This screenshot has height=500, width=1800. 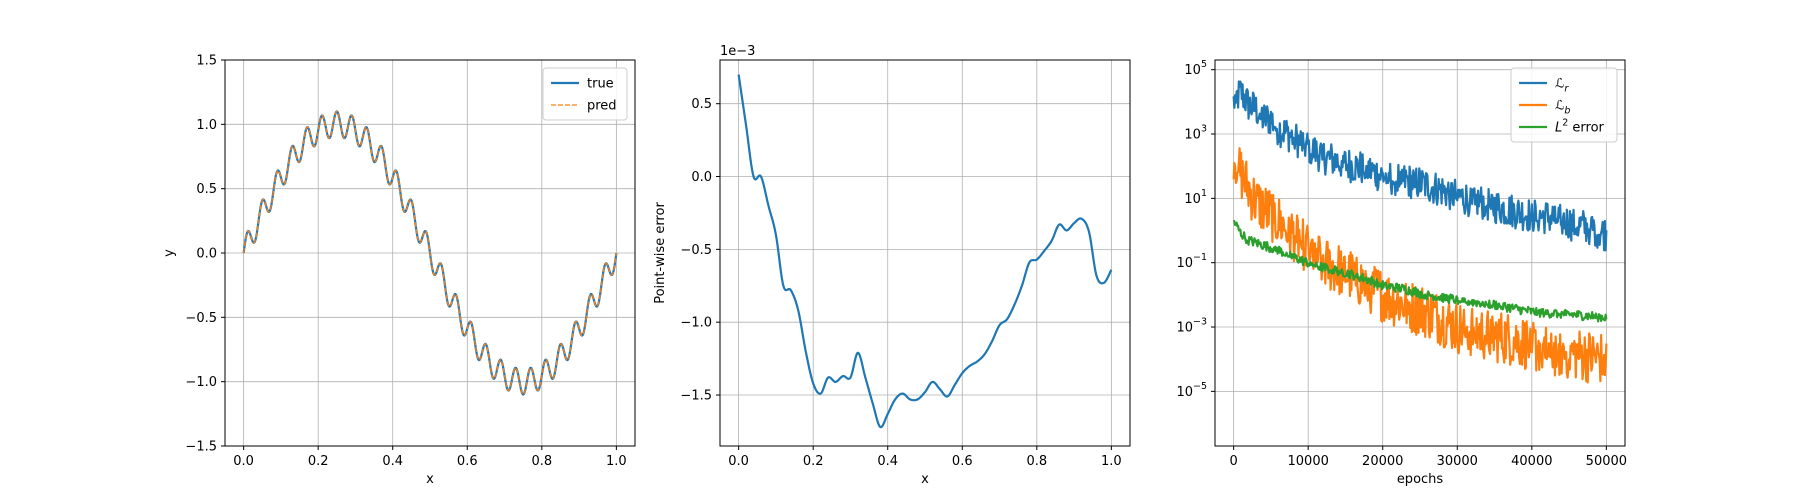 What do you see at coordinates (1204, 129) in the screenshot?
I see `y-tick-exponent: 3` at bounding box center [1204, 129].